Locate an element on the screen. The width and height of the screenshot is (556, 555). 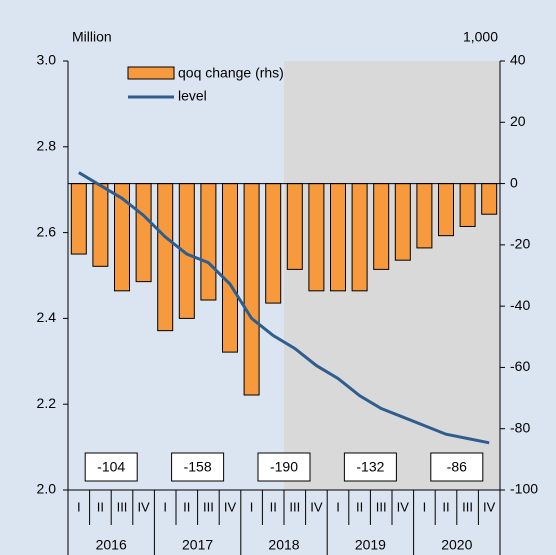
annual-label: -104 is located at coordinates (111, 467).